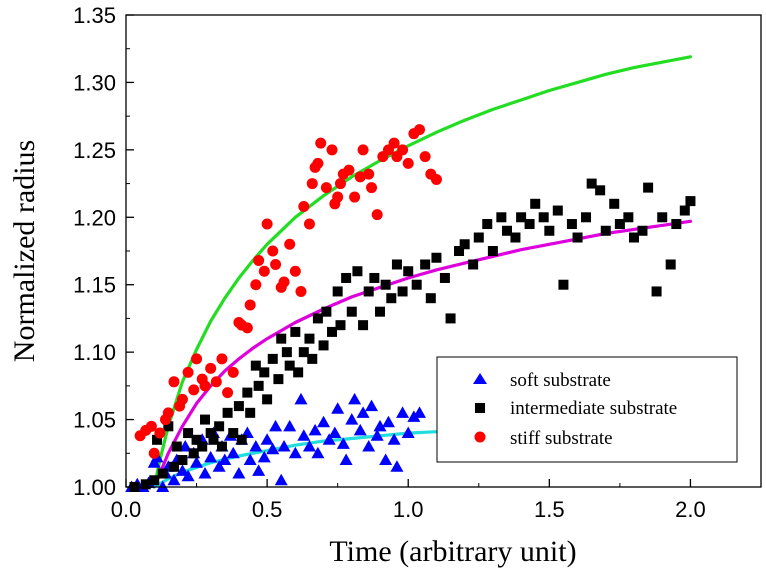 This screenshot has width=766, height=577. Describe the element at coordinates (690, 509) in the screenshot. I see `x-tick-label: 2.0` at that location.